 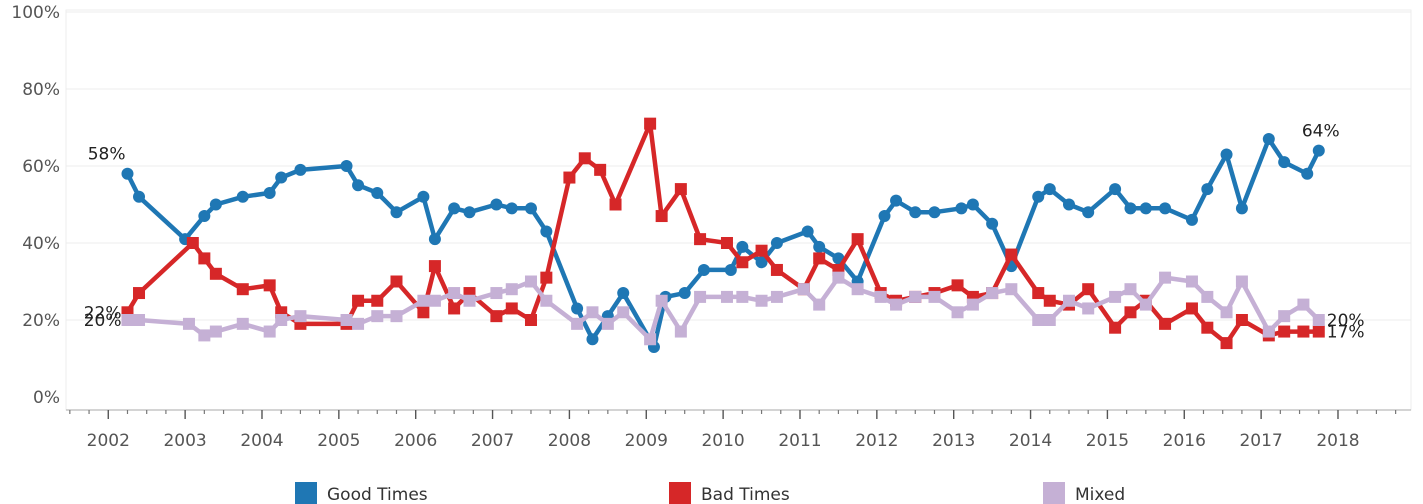 I want to click on y-tick-label-0: 0%, so click(x=46, y=398).